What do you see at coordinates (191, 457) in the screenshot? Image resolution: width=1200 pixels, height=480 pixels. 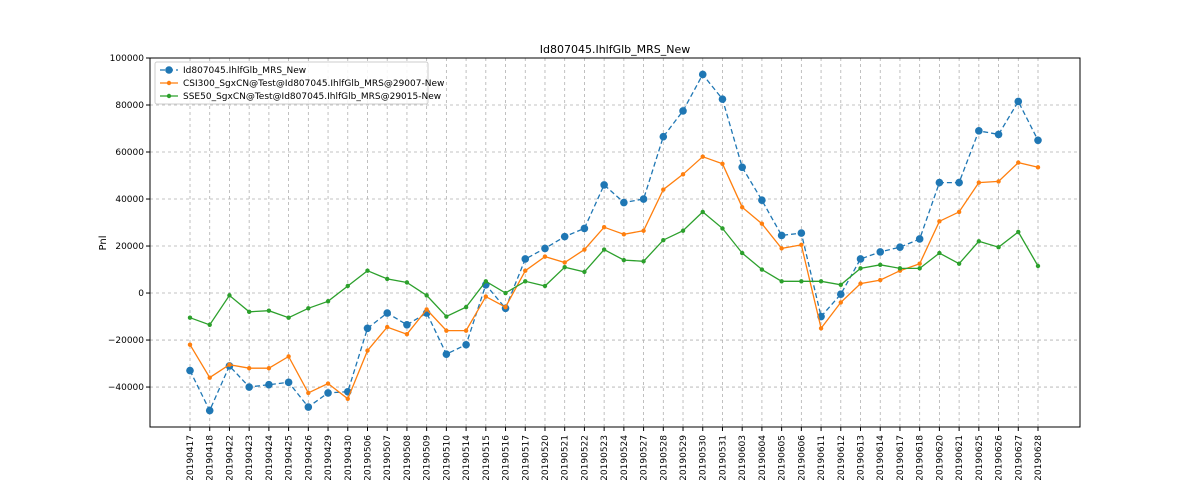 I see `x-tick-label: 20190417` at bounding box center [191, 457].